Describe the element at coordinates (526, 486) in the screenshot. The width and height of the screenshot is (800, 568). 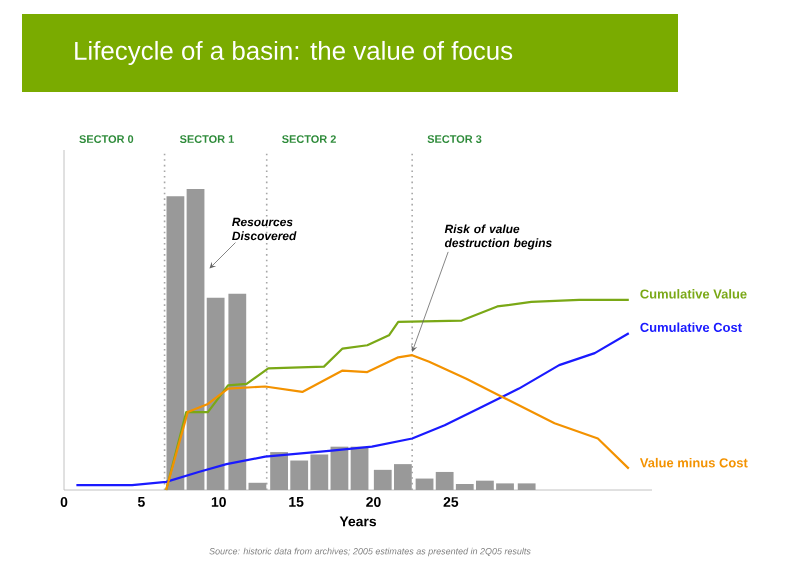
I see `bar` at that location.